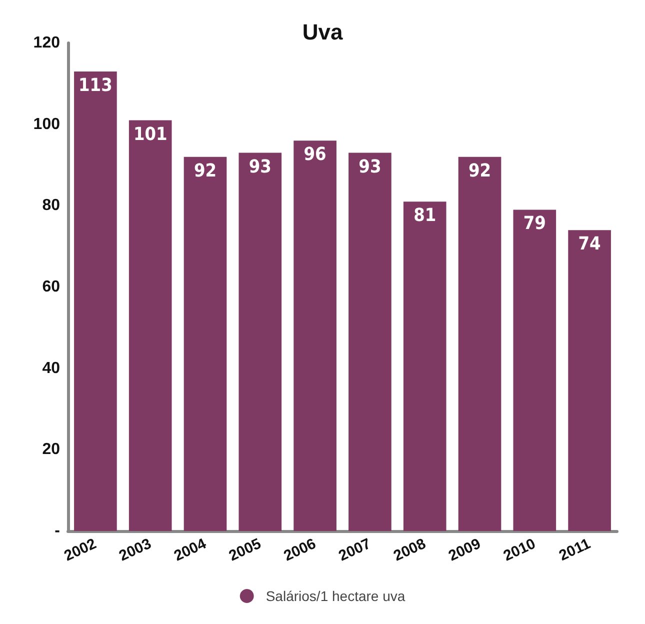 The height and width of the screenshot is (624, 645). I want to click on chart-title: Uva, so click(323, 32).